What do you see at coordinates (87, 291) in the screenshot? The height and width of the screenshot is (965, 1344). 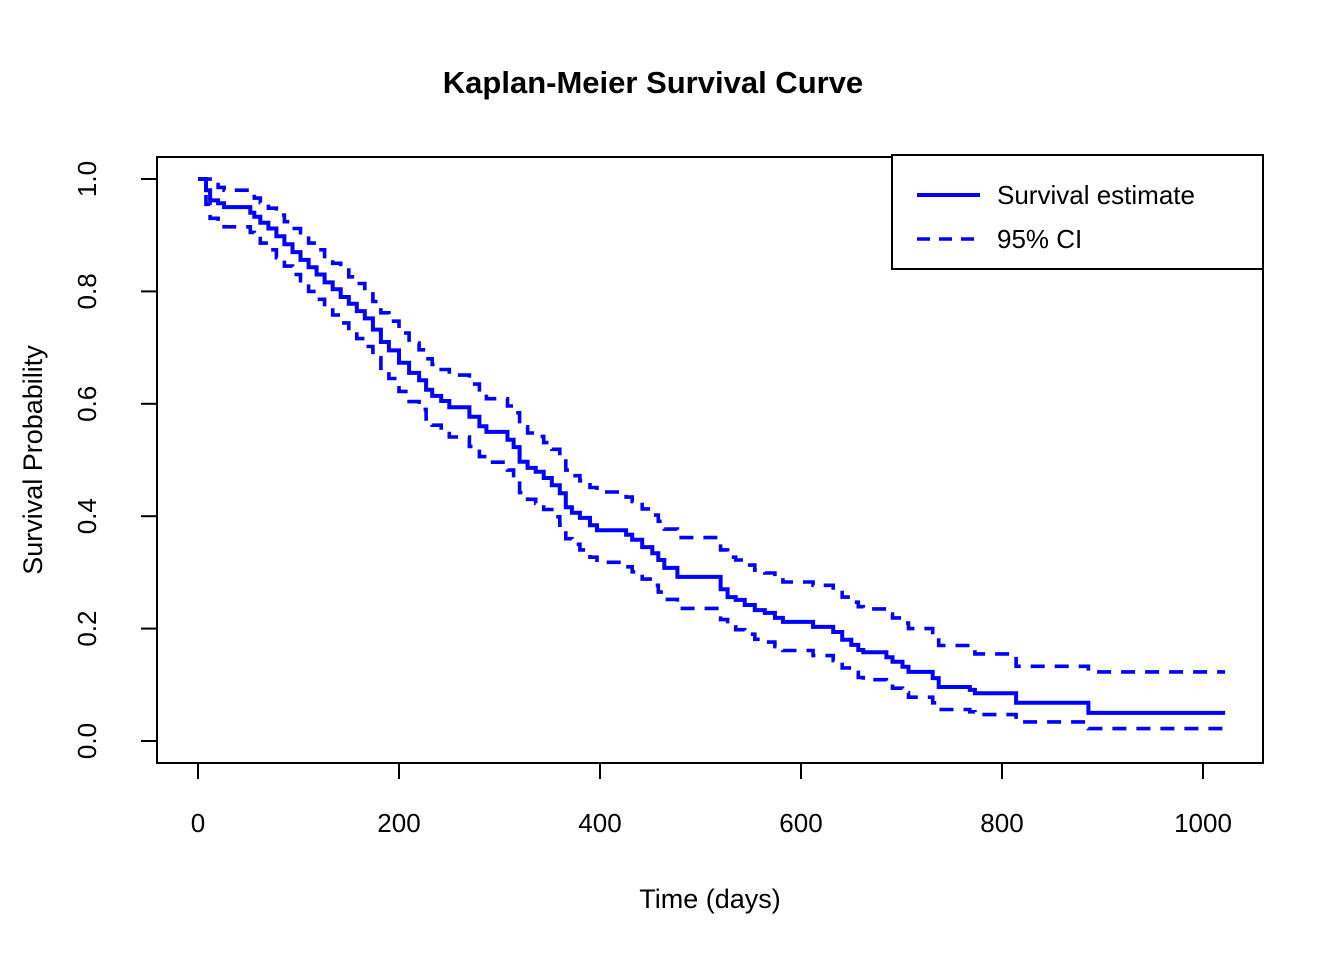 I see `y-tick-label: 0.8` at bounding box center [87, 291].